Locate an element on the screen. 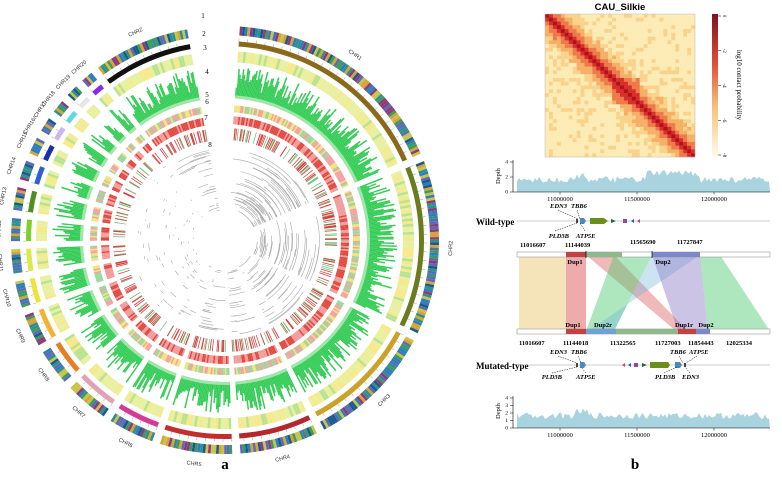 Image resolution: width=782 pixels, height=480 pixels. depth-area-bottom is located at coordinates (643, 418).